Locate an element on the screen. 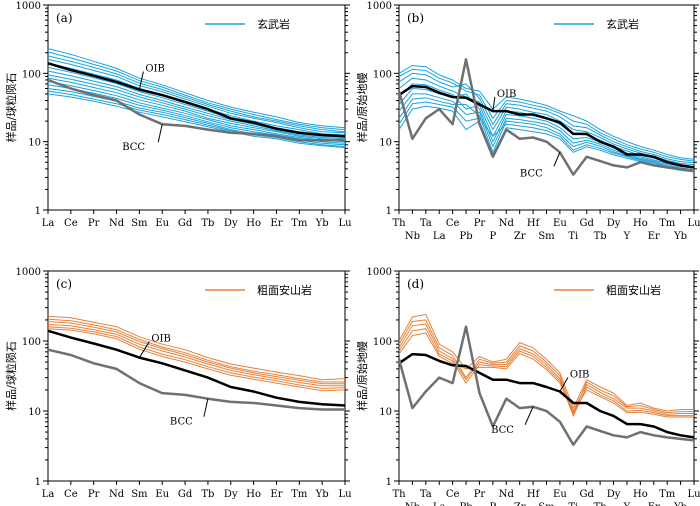 The width and height of the screenshot is (700, 506). x-tick-label: Ti is located at coordinates (573, 504).